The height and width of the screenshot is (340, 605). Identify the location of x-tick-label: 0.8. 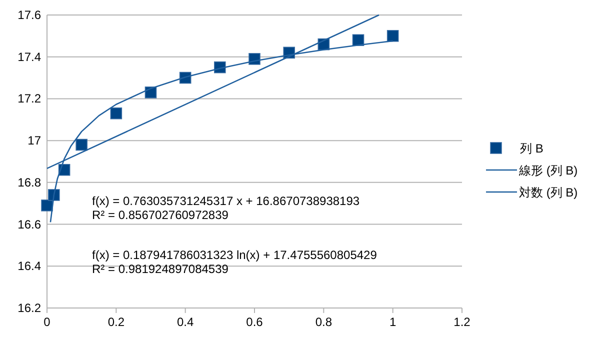
(323, 322).